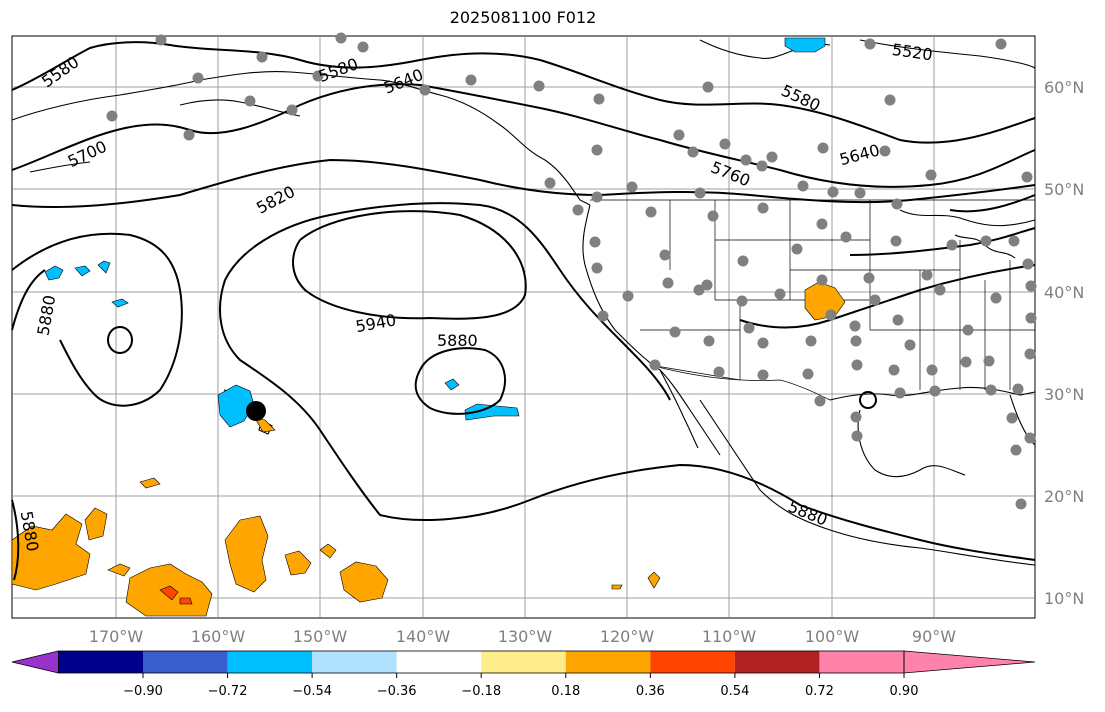 The width and height of the screenshot is (1105, 712). Describe the element at coordinates (729, 636) in the screenshot. I see `svg-text: 110°W` at that location.